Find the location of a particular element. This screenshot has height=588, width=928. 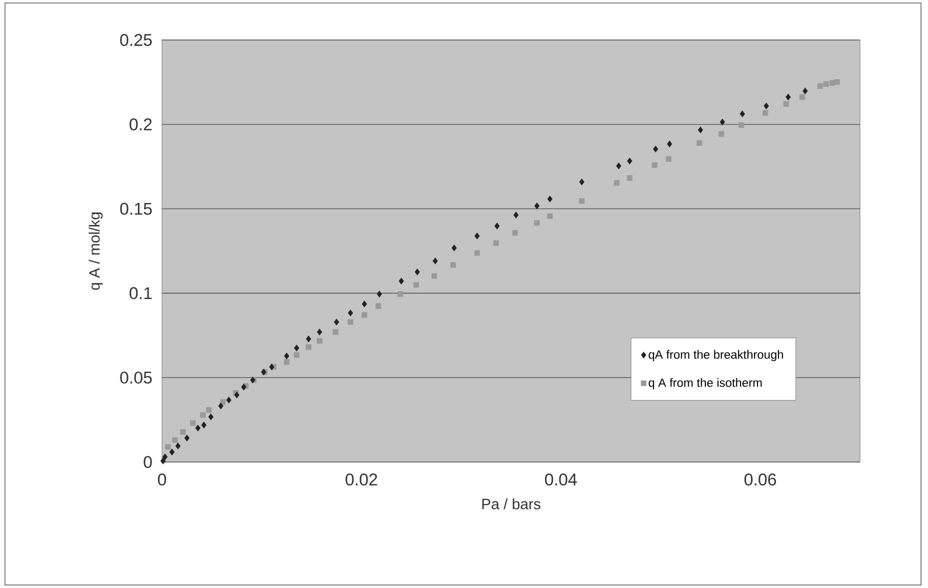

y-axis-title: q A / mol/kg is located at coordinates (95, 251).